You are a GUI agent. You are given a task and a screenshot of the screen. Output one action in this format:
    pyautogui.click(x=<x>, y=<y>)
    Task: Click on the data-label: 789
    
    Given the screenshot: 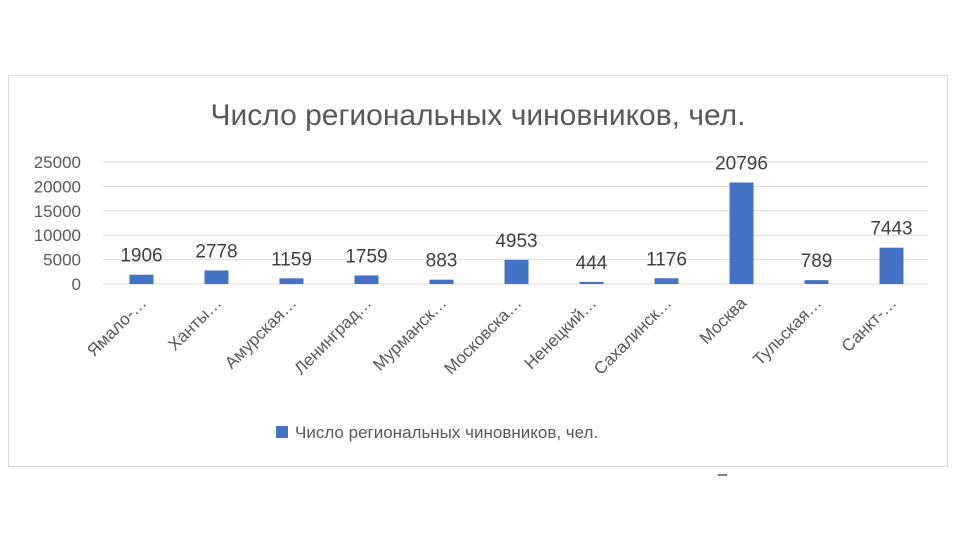 What is the action you would take?
    pyautogui.click(x=817, y=261)
    